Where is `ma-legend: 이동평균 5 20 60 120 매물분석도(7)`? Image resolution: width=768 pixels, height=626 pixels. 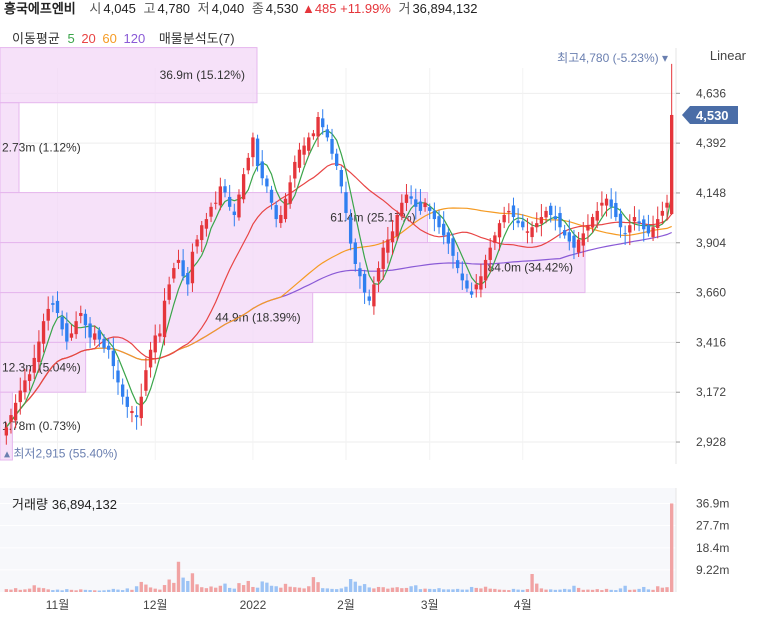
ma-legend: 이동평균 5 20 60 120 매물분석도(7) is located at coordinates (123, 39).